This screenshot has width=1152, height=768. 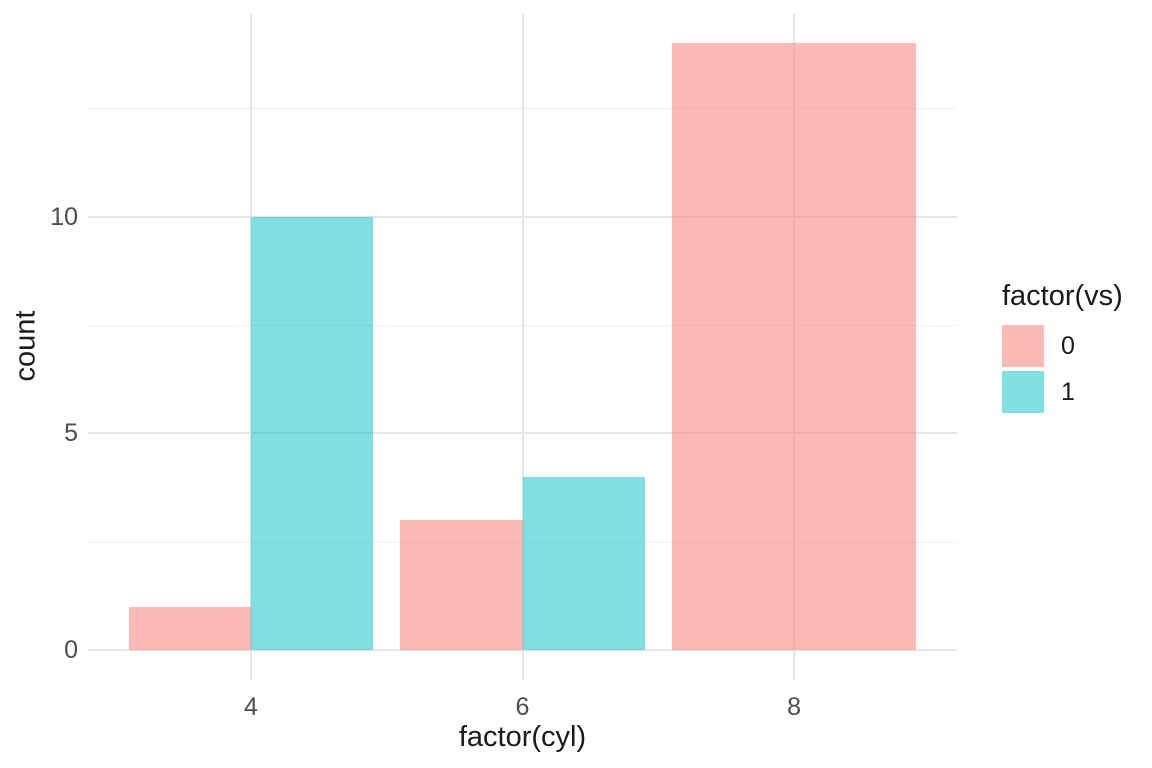 I want to click on bar-cyl4-vs0, so click(x=189, y=628).